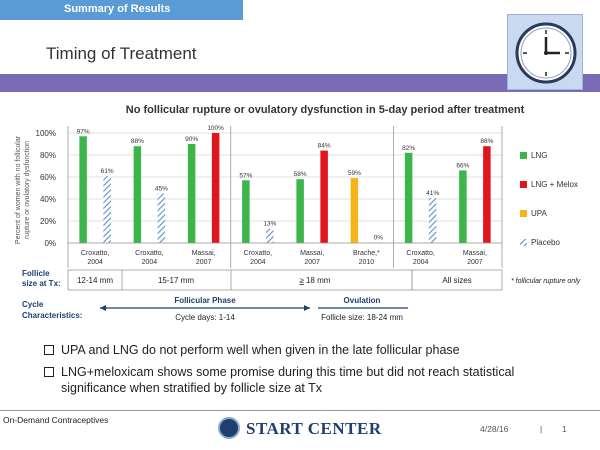  I want to click on bar-value-label: 100%, so click(215, 128).